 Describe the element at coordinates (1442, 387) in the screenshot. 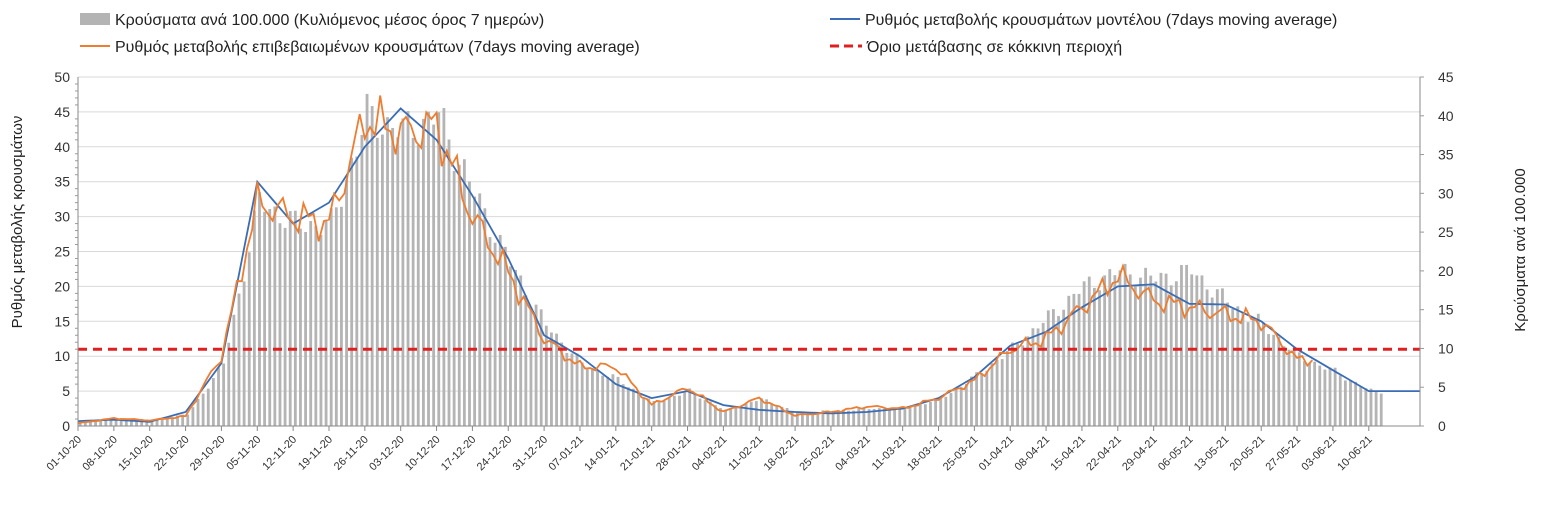

I see `right-tick-label-1: 5` at that location.